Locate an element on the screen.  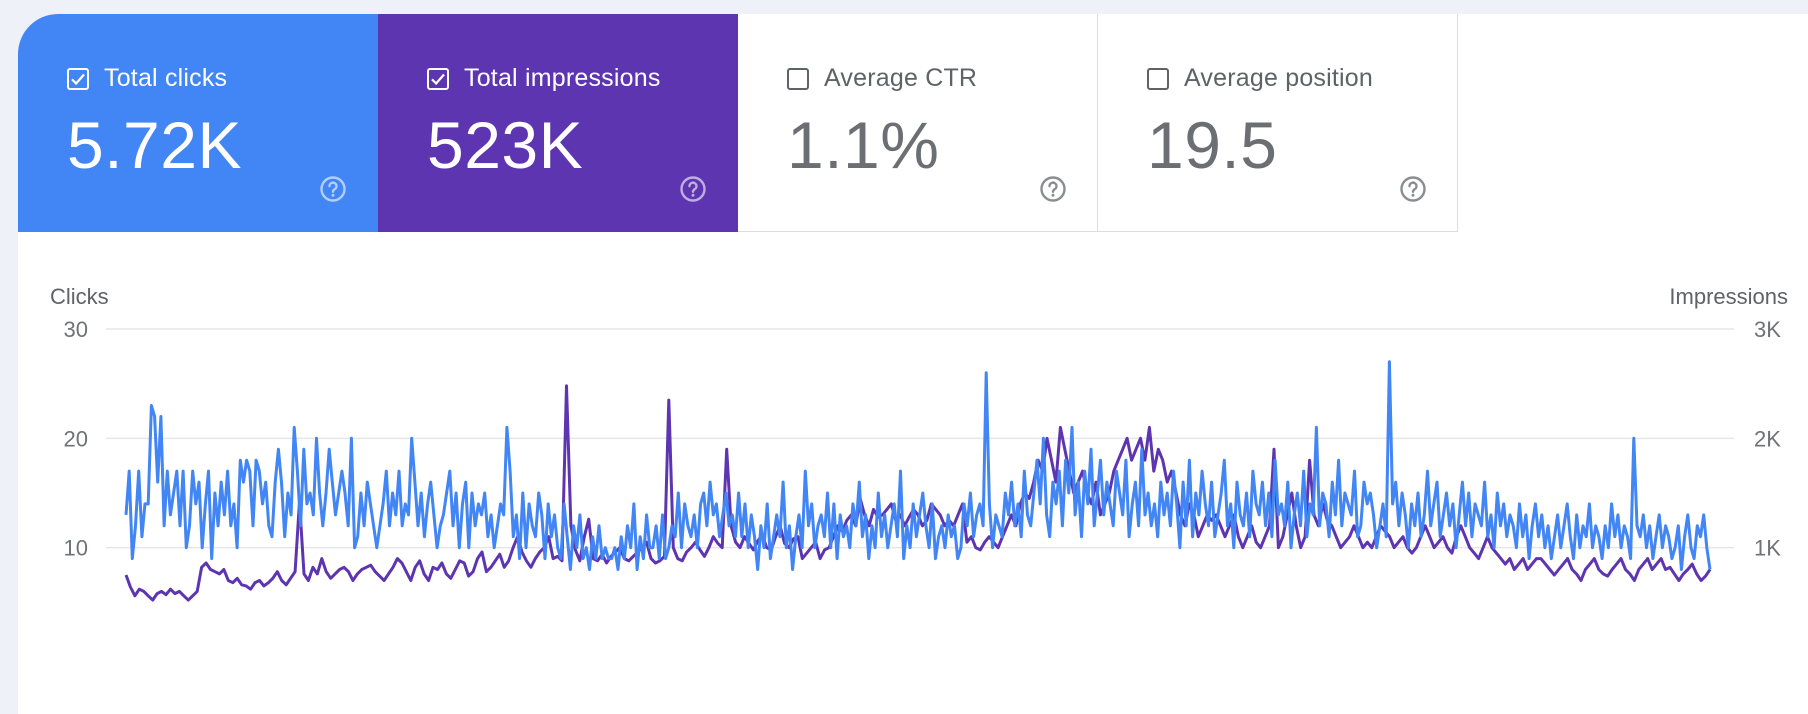
metric-value: 523K is located at coordinates (505, 145).